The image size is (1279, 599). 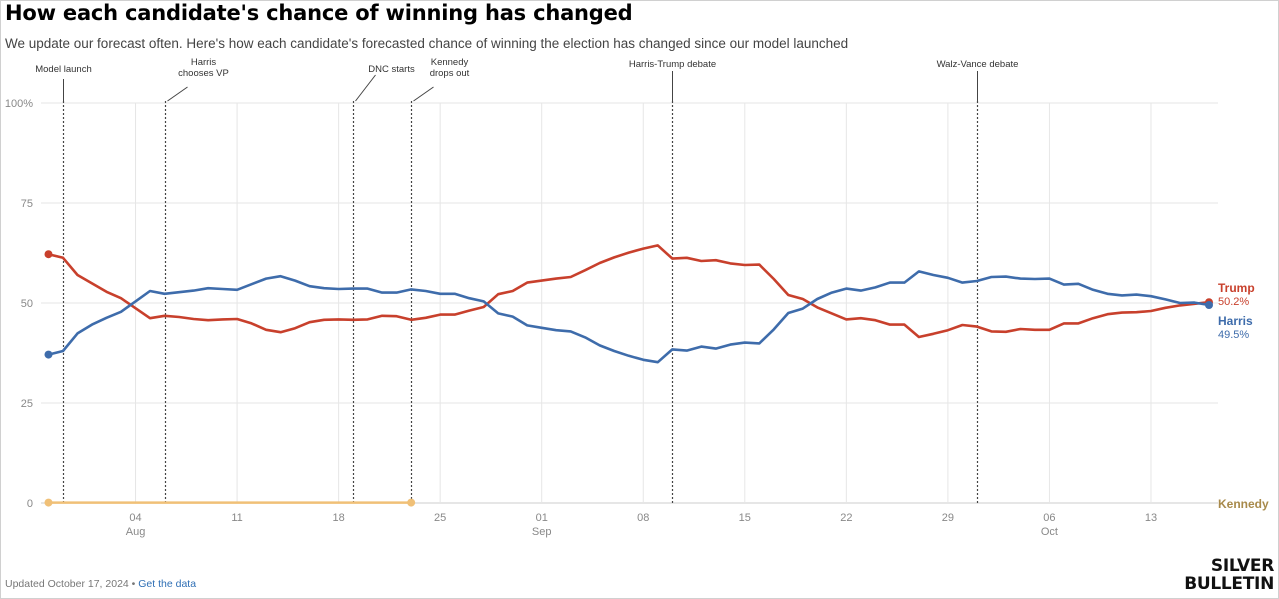 What do you see at coordinates (1151, 518) in the screenshot?
I see `x-tick-label: 13` at bounding box center [1151, 518].